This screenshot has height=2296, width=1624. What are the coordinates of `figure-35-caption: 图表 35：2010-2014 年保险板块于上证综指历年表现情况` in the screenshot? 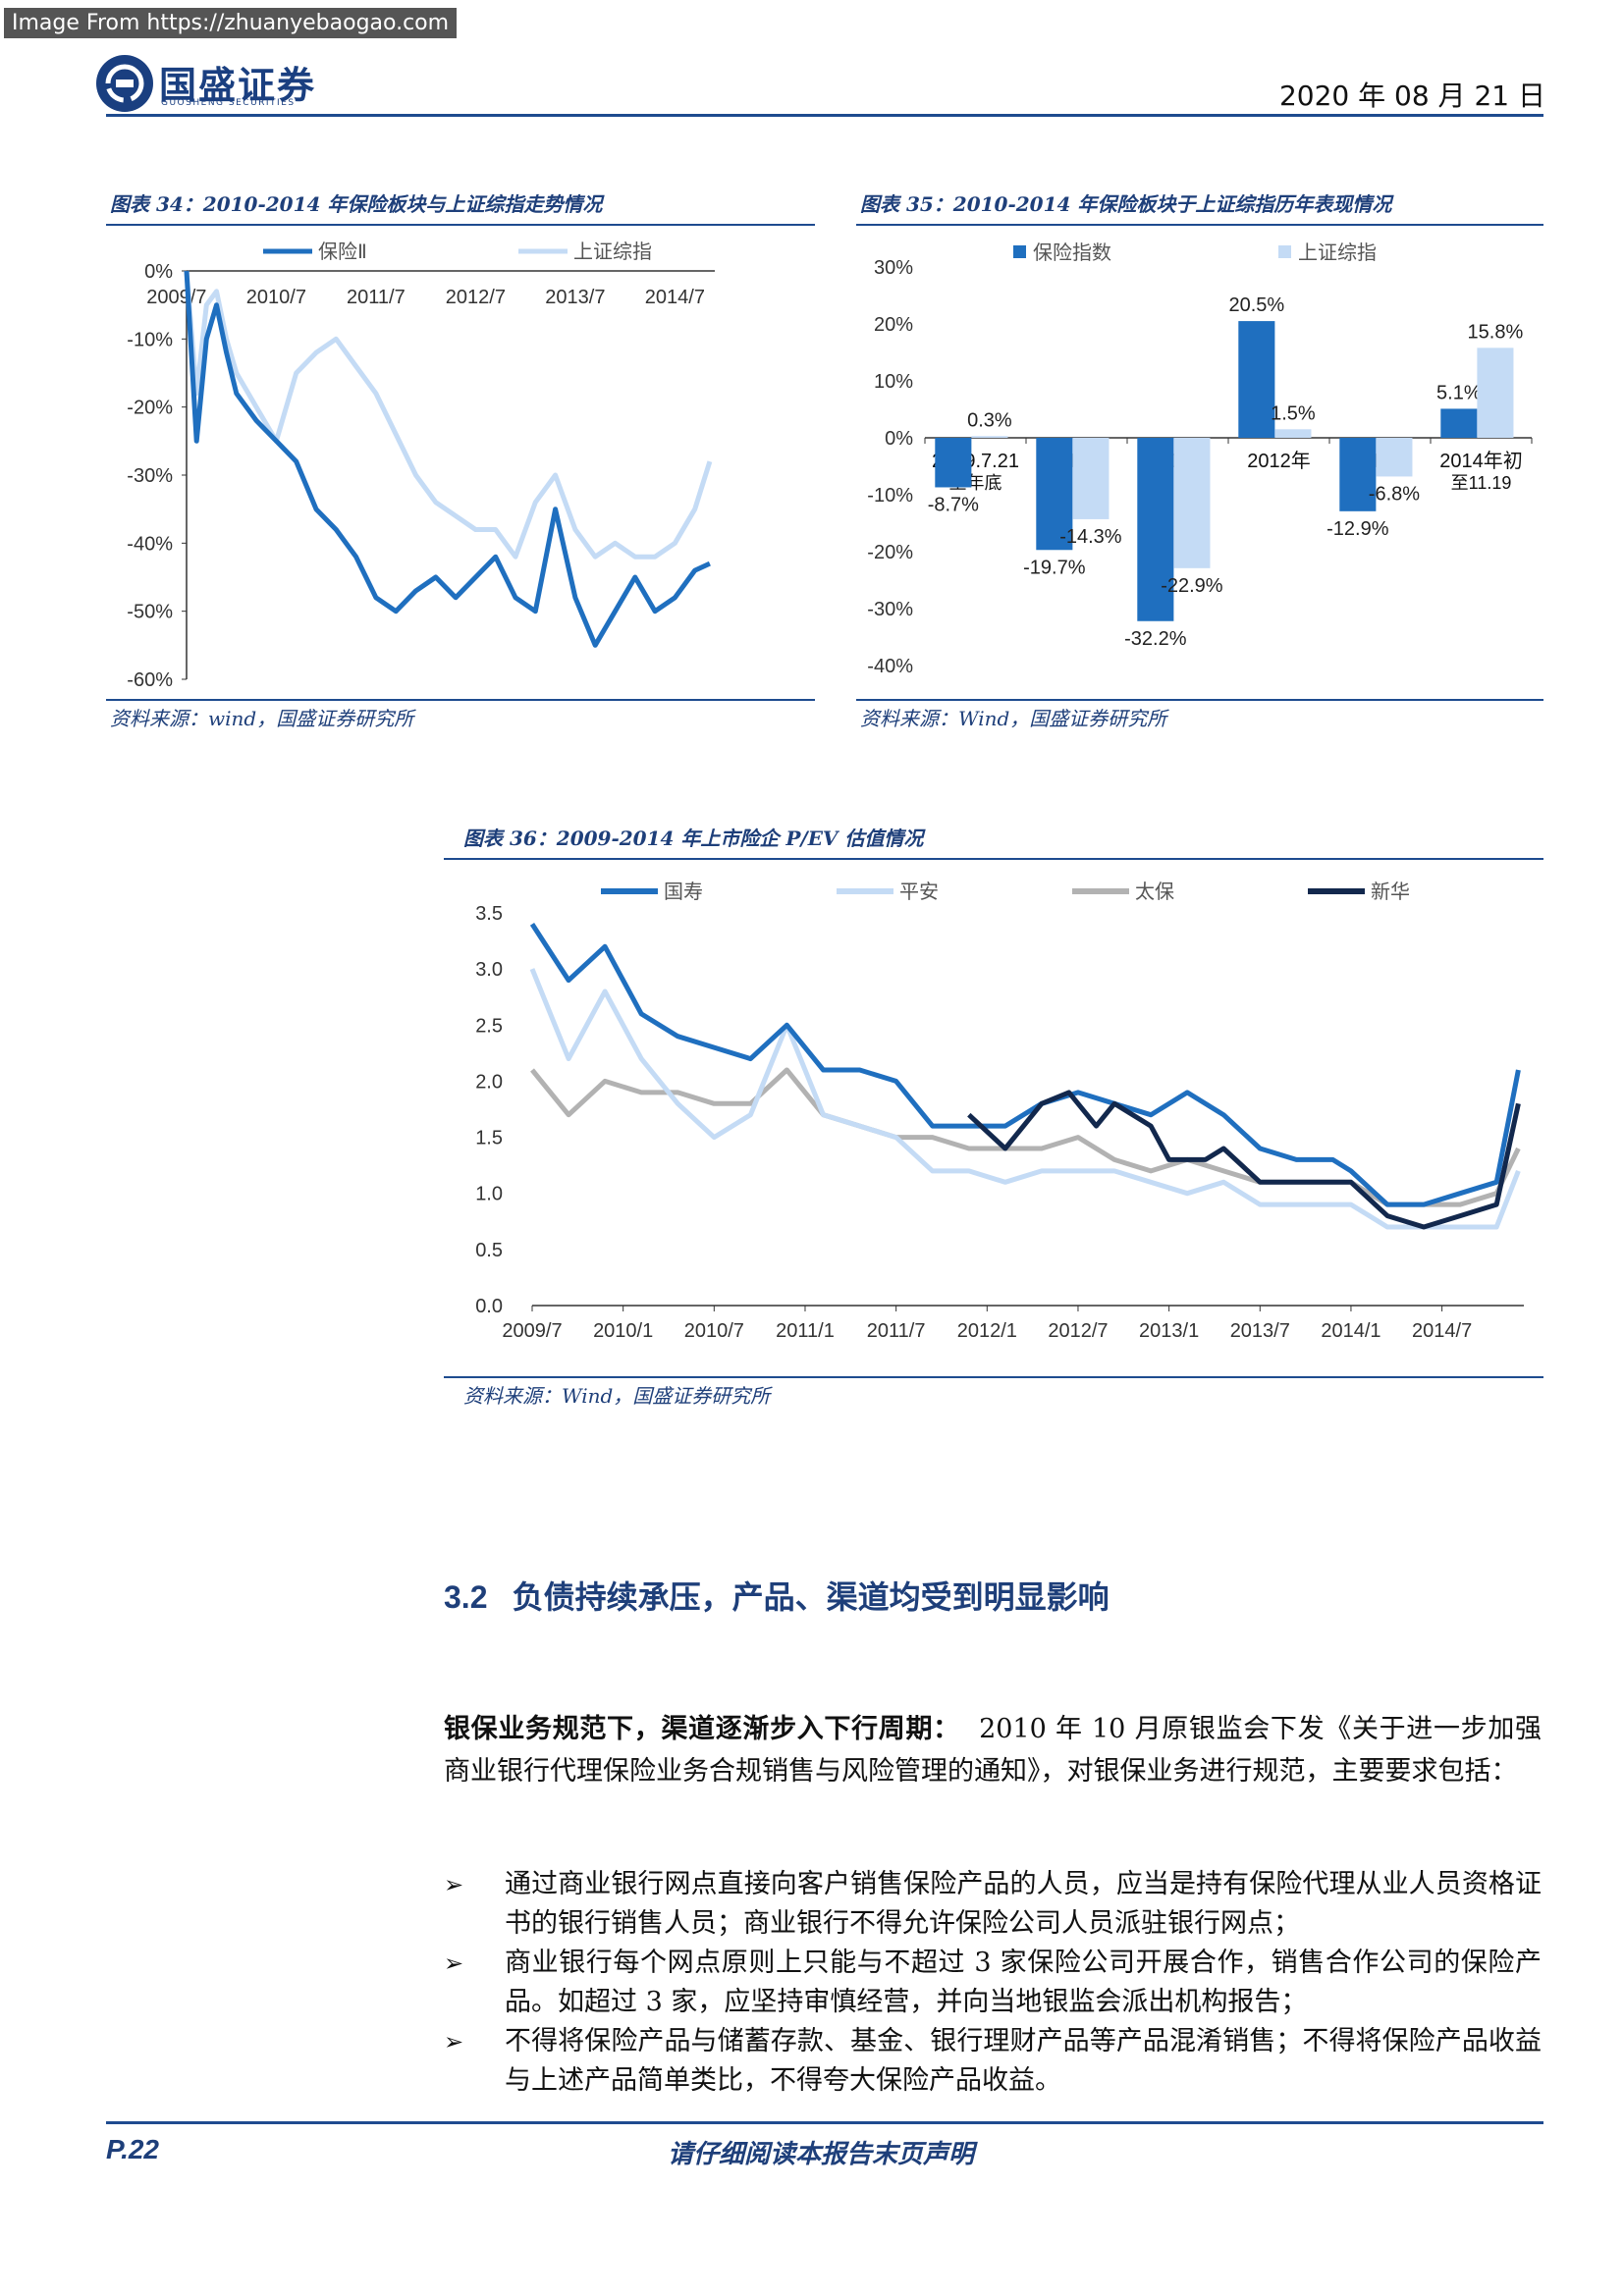 It's located at (1126, 204).